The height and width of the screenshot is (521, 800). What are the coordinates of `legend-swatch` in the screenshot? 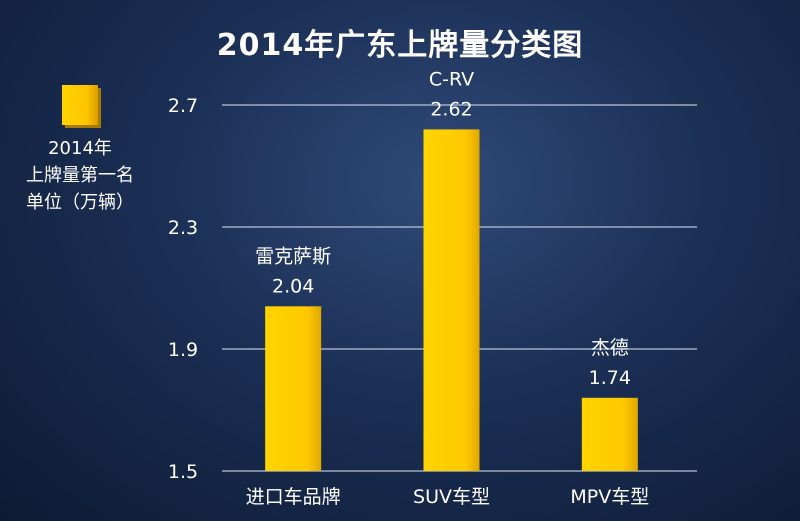 It's located at (80, 105).